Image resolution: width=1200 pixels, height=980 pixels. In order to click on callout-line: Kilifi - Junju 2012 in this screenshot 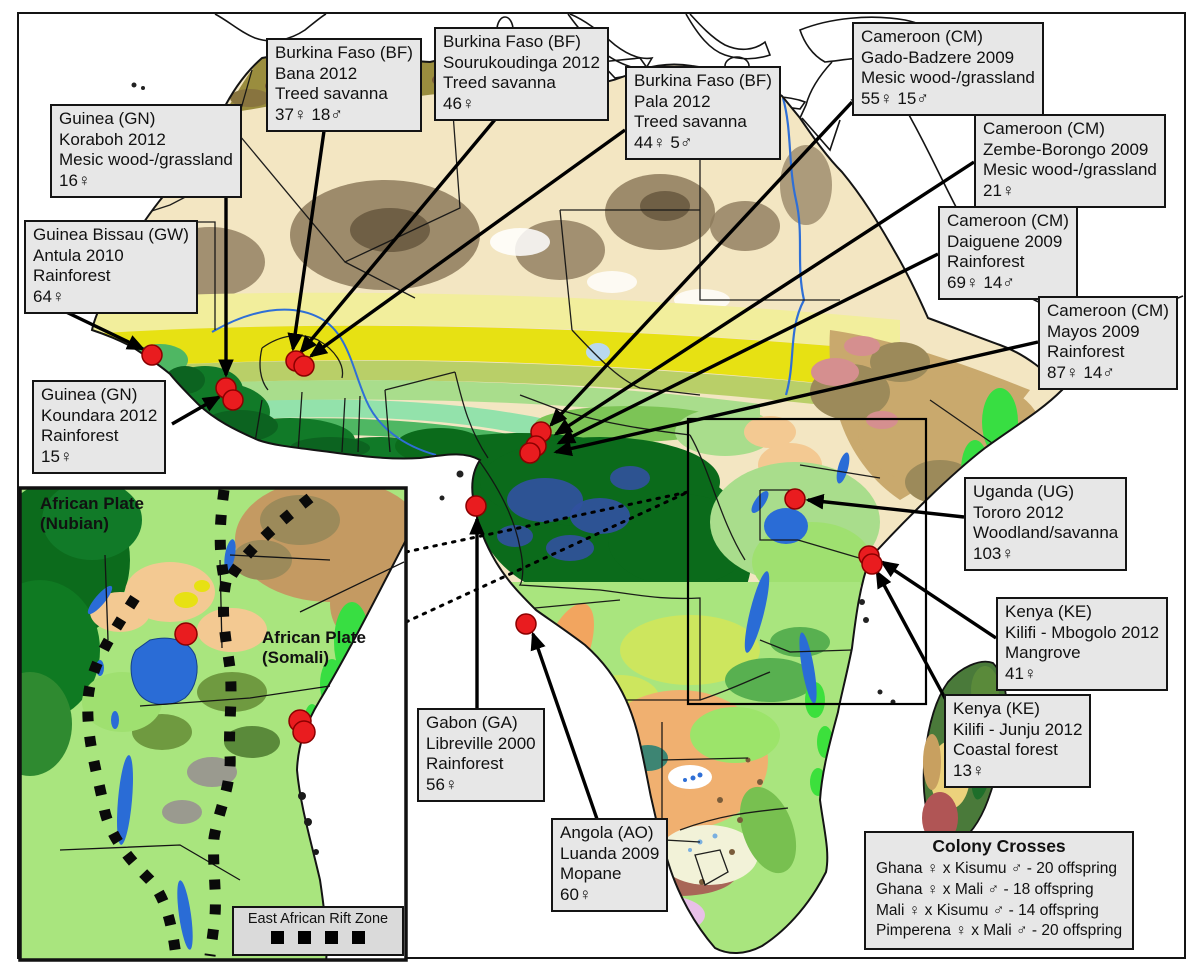, I will do `click(1018, 729)`.